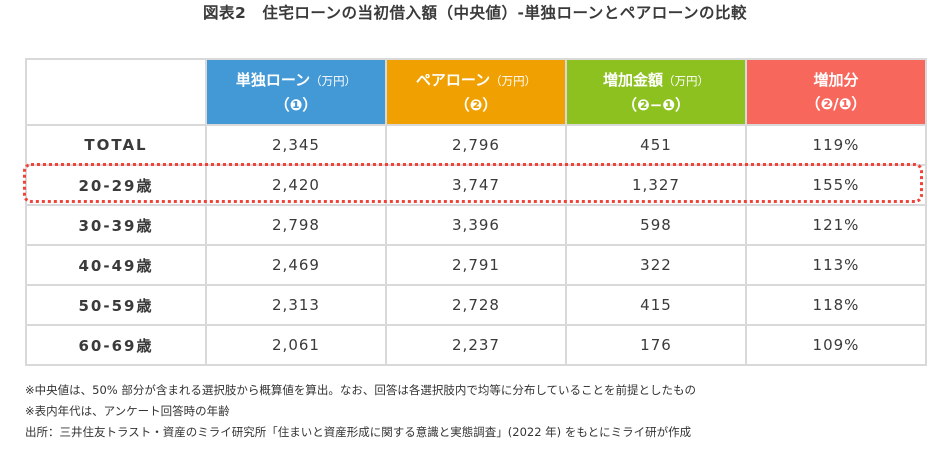 The width and height of the screenshot is (950, 450). What do you see at coordinates (656, 92) in the screenshot?
I see `header-increase-amount: 増加金額（万円） （❷−❶）` at bounding box center [656, 92].